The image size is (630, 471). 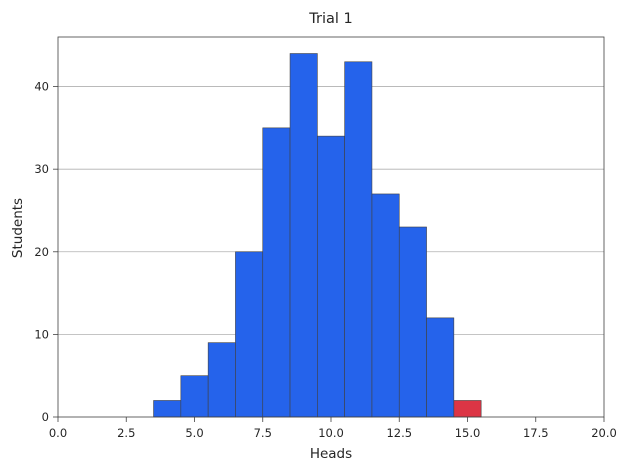 I want to click on x-tick-label-5: 12.5, so click(x=399, y=433).